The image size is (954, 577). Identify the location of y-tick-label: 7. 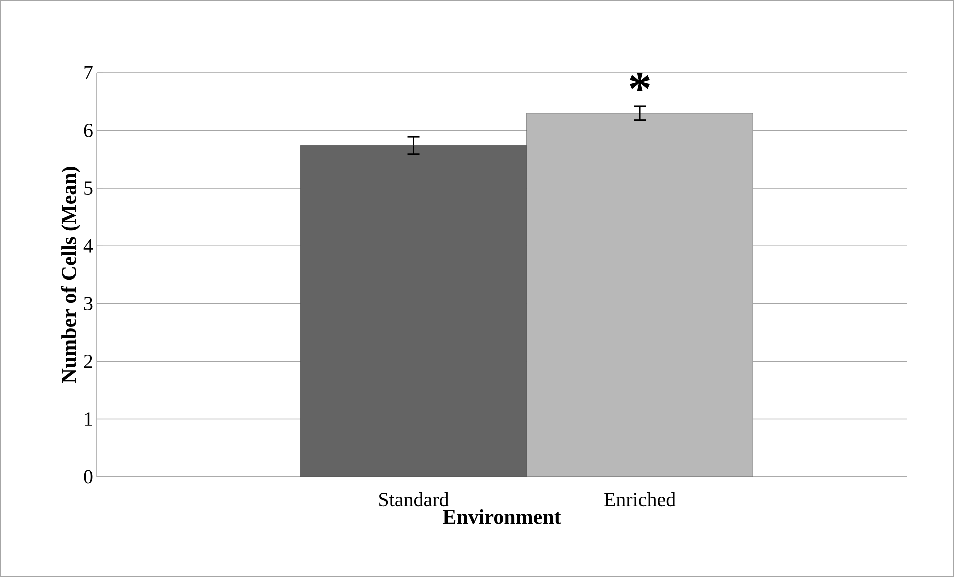
(88, 73).